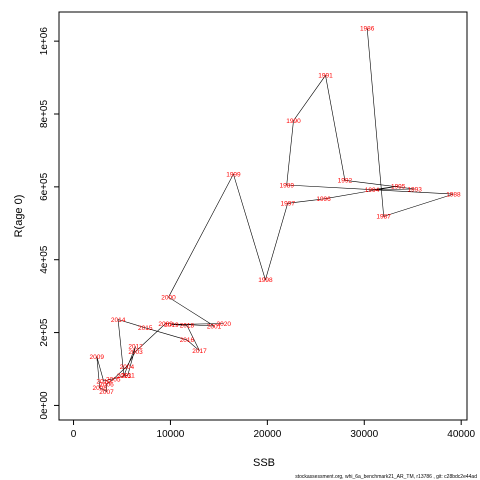 This screenshot has height=480, width=480. I want to click on year-label-2003: 2003, so click(135, 352).